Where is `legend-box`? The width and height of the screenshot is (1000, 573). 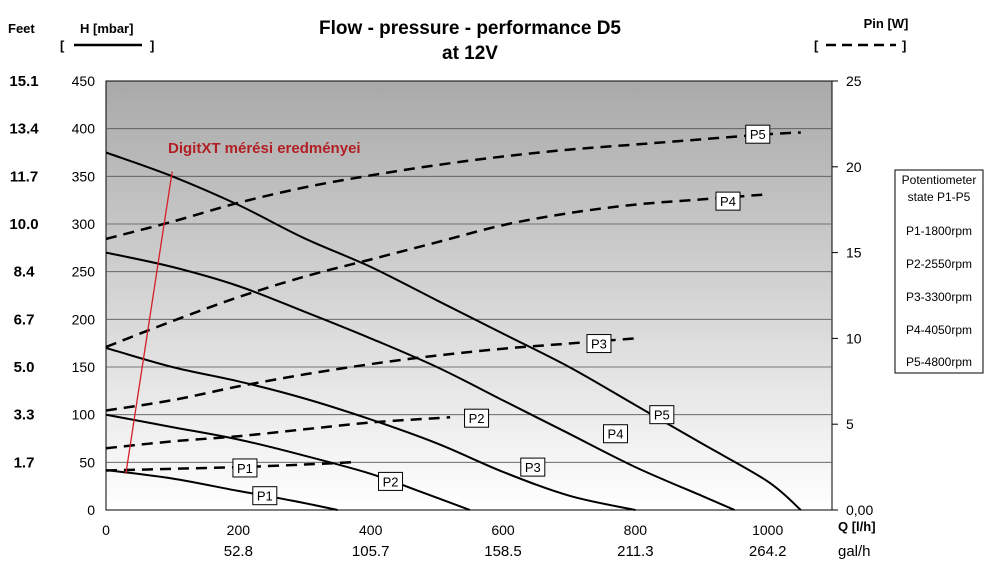 legend-box is located at coordinates (939, 271).